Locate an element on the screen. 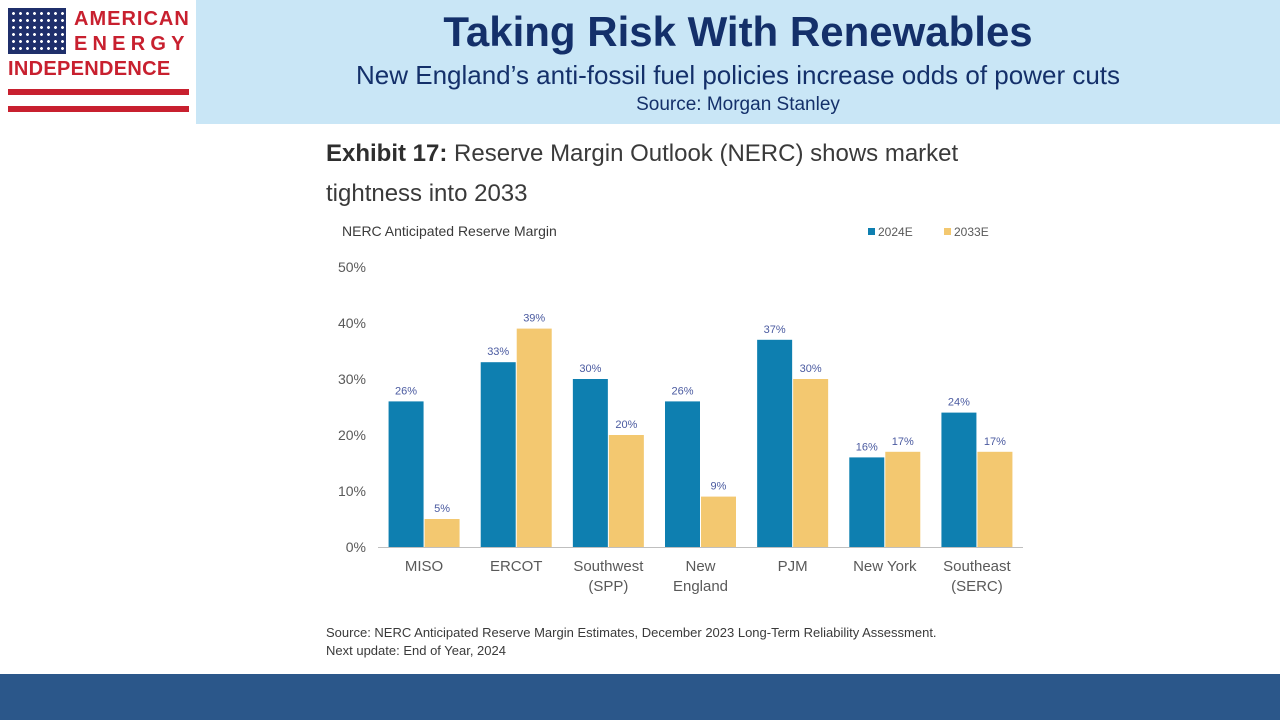  x-tick-label: (SERC) is located at coordinates (977, 586).